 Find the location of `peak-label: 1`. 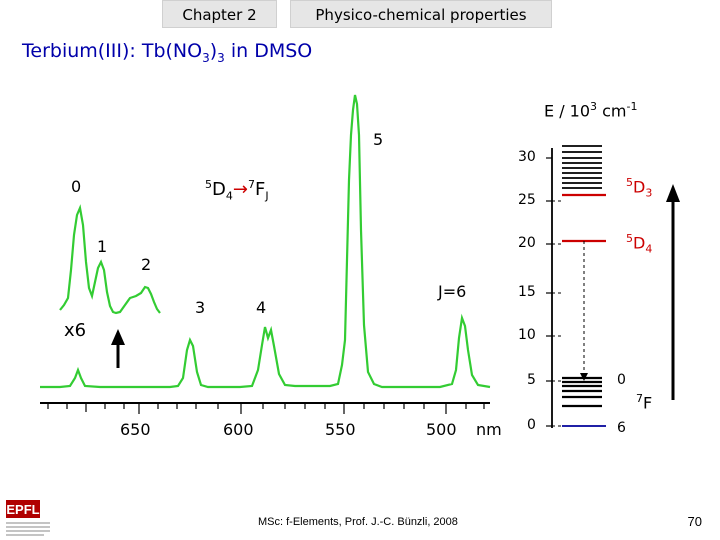

peak-label: 1 is located at coordinates (102, 246).